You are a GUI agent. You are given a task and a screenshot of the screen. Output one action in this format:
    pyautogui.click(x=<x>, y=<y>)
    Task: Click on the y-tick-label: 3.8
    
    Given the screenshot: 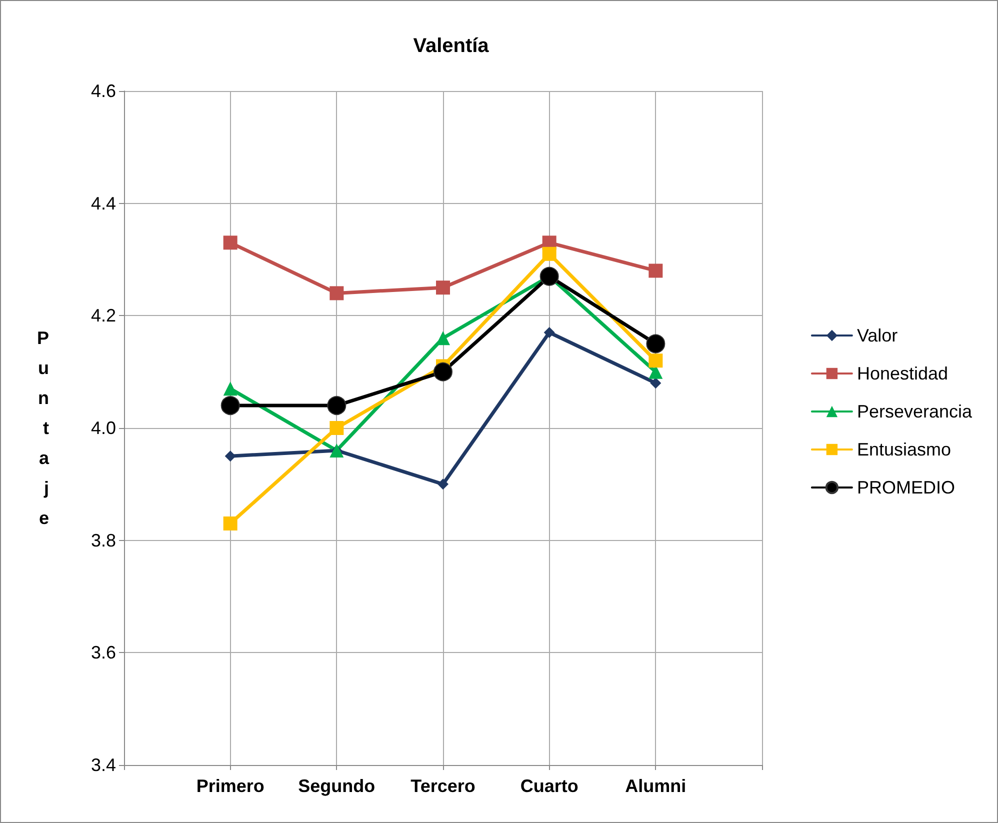 What is the action you would take?
    pyautogui.click(x=103, y=540)
    